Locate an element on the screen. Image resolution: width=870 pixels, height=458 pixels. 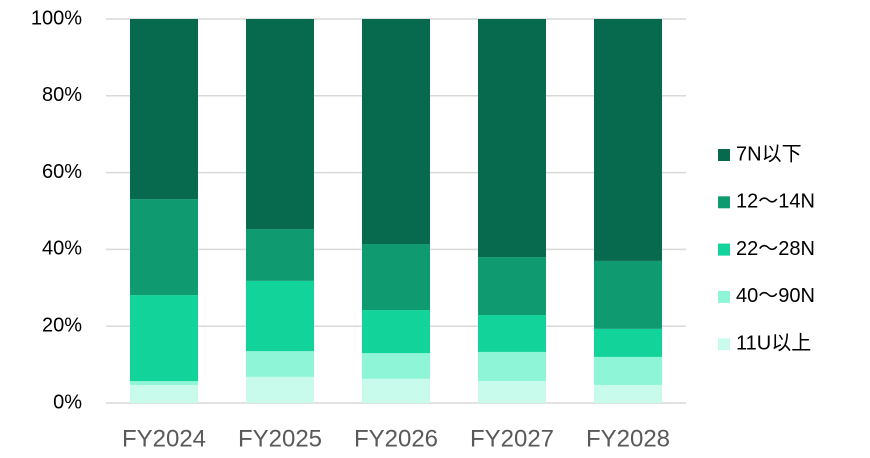
y-tick-label: 0% is located at coordinates (67, 402).